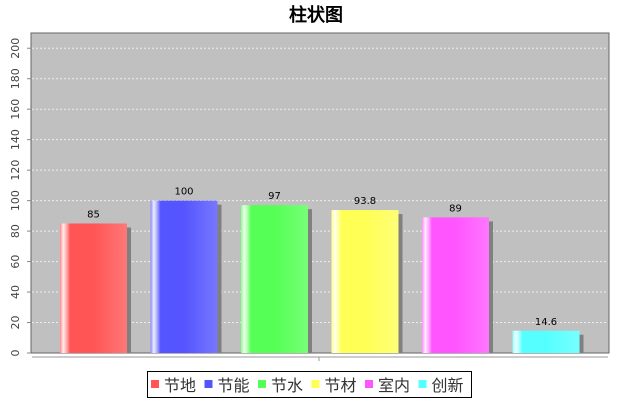 This screenshot has height=400, width=620. I want to click on bar-节能, so click(184, 276).